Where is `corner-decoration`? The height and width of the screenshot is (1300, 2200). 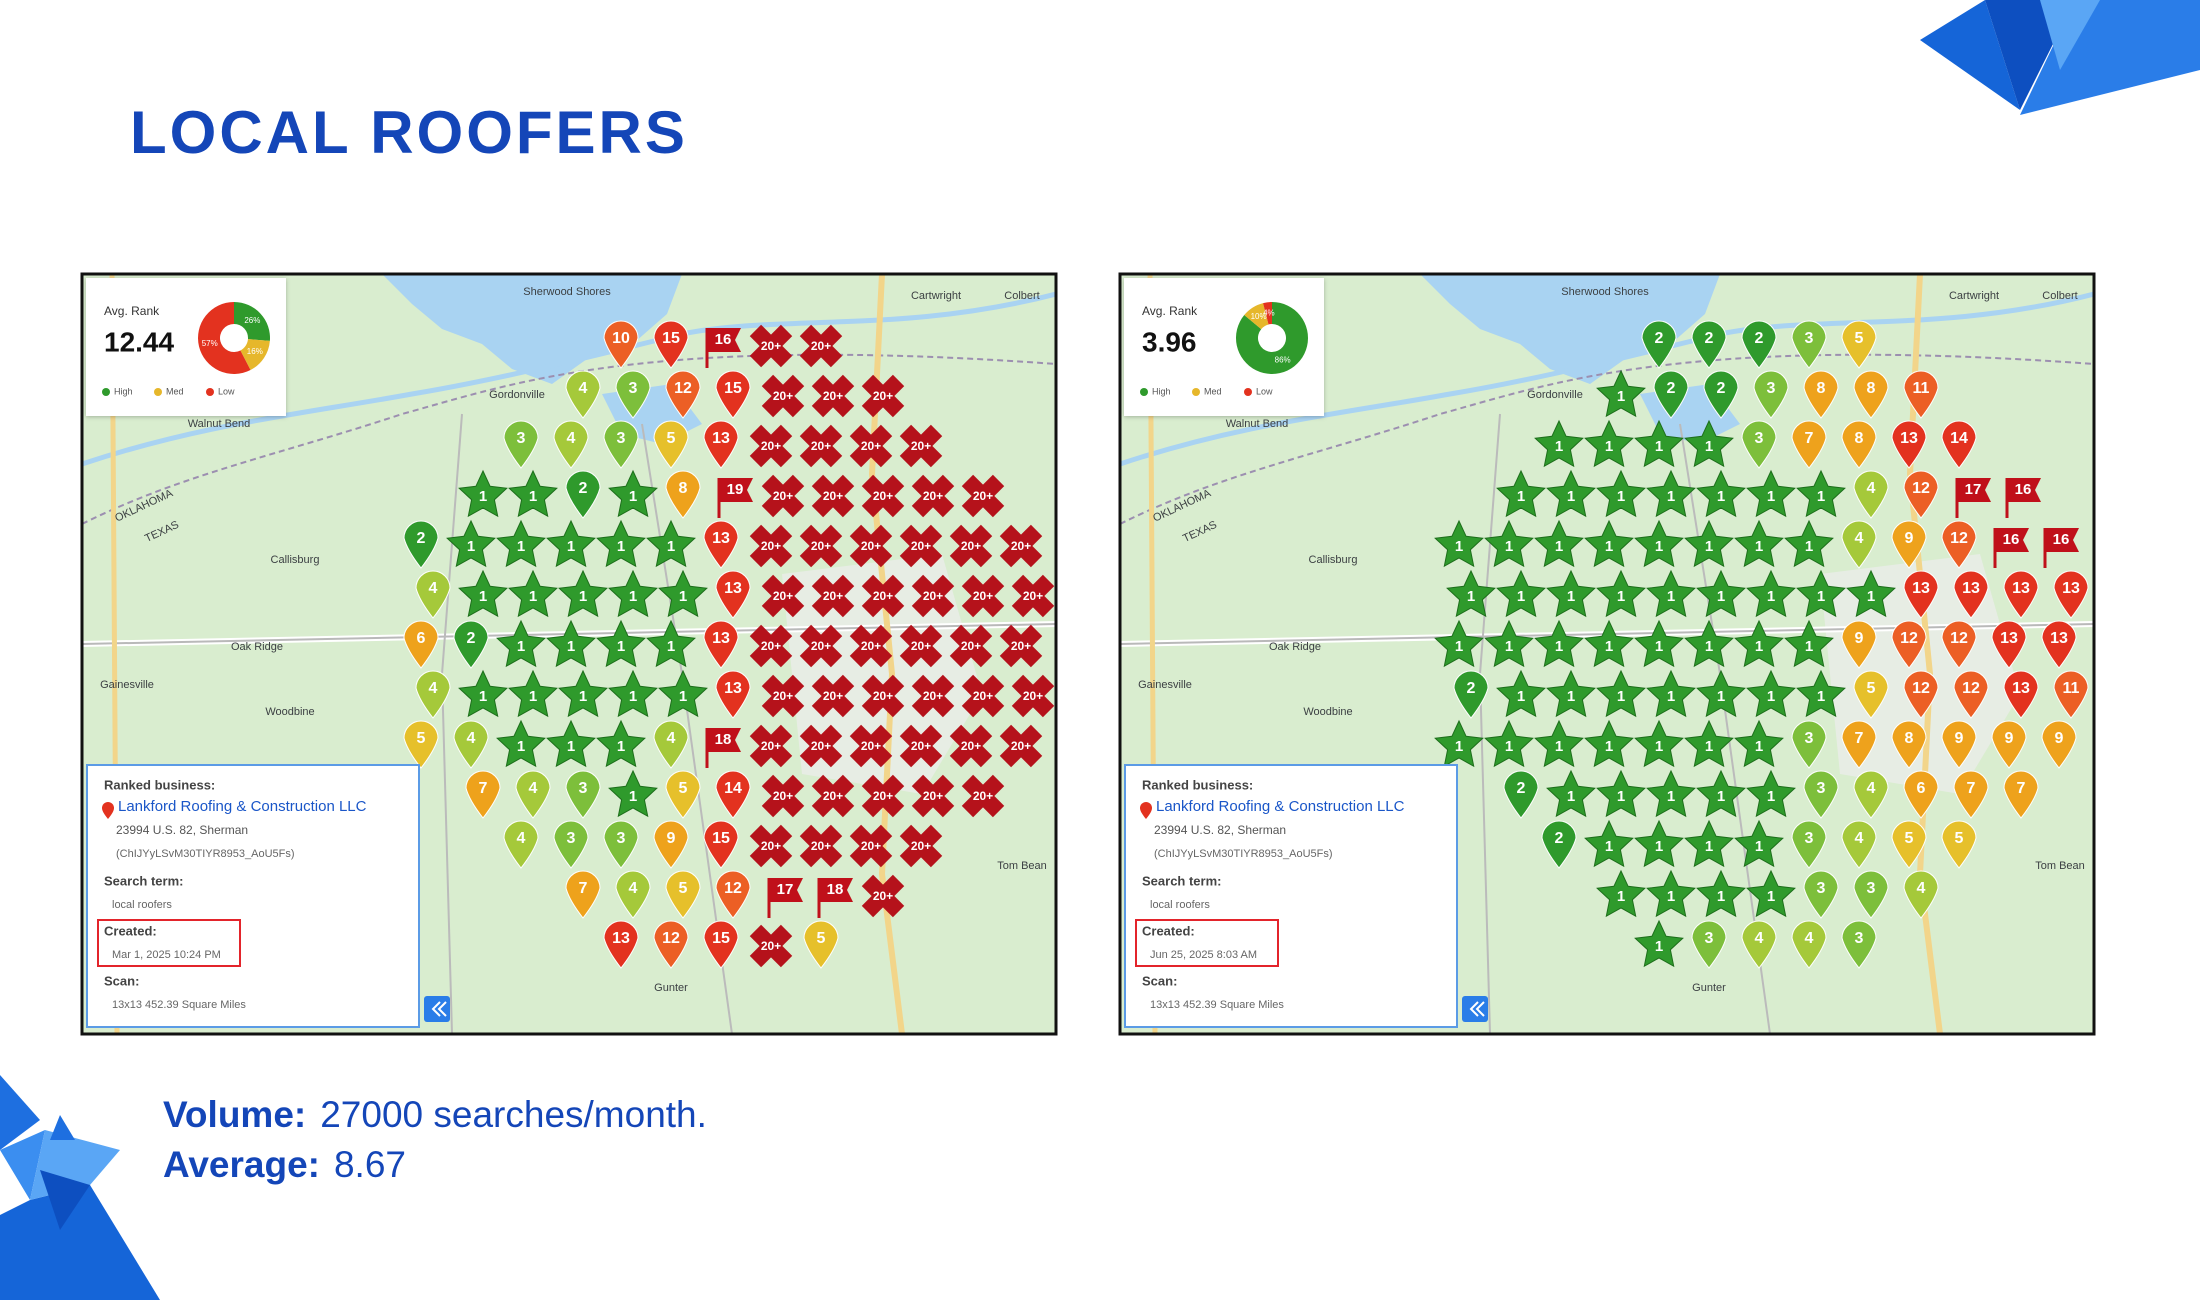 corner-decoration is located at coordinates (80, 1187).